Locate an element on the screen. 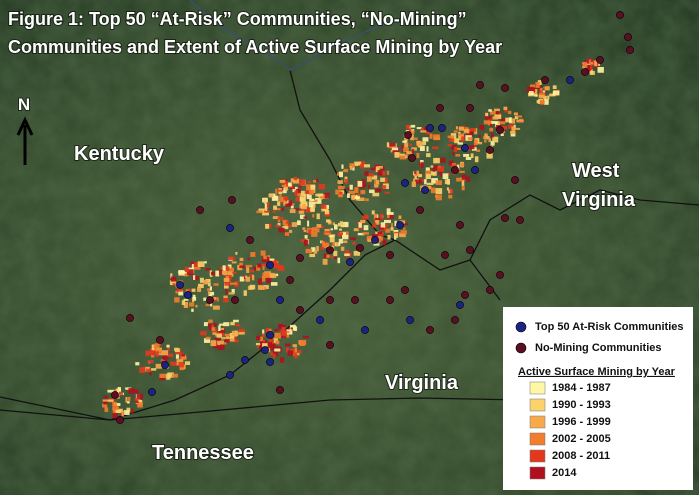 The width and height of the screenshot is (699, 495). legend-marker is located at coordinates (521, 348).